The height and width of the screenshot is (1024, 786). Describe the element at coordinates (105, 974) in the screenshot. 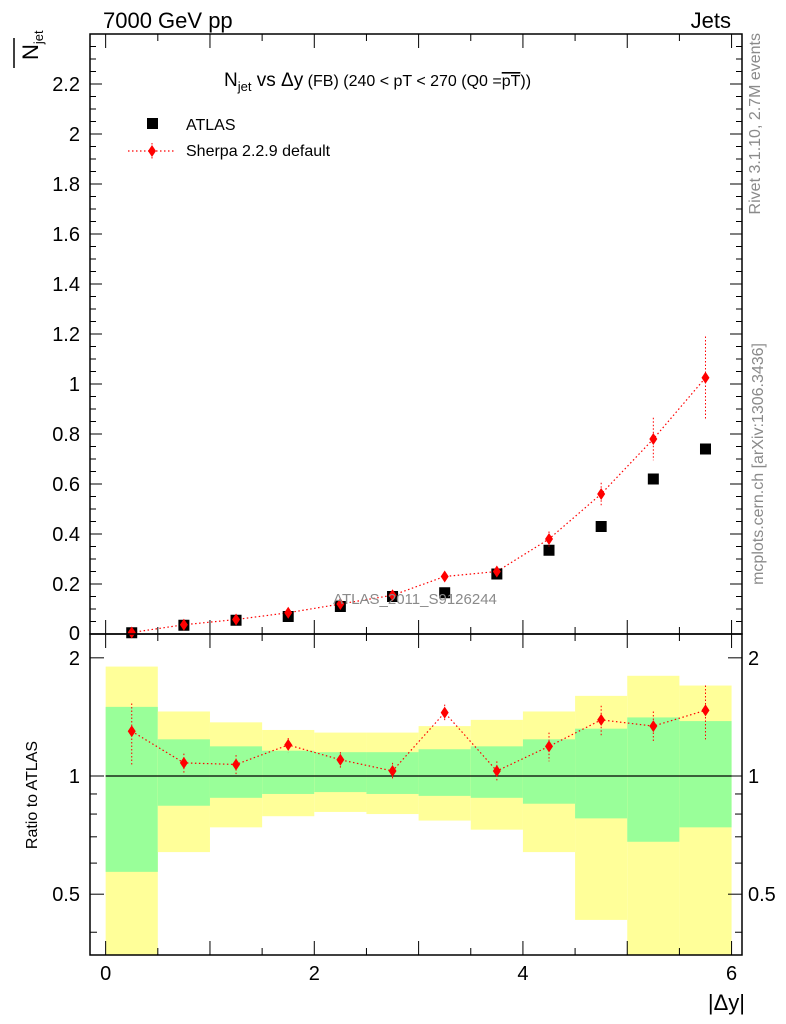

I see `ratio-xtick-label: 0` at that location.